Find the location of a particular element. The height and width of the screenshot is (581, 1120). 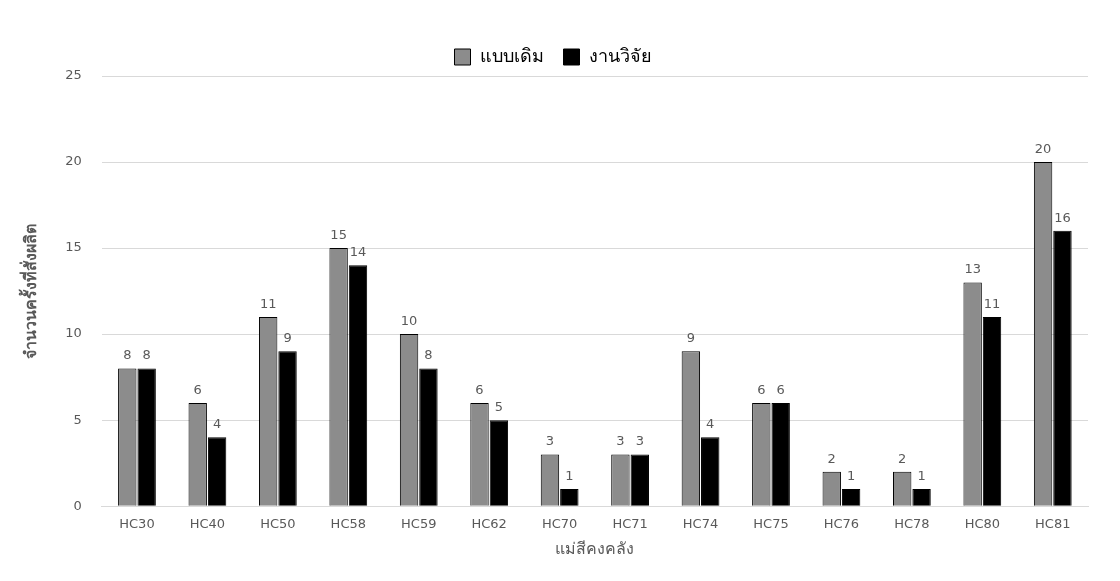

x-tick-label: HC50 is located at coordinates (278, 524).